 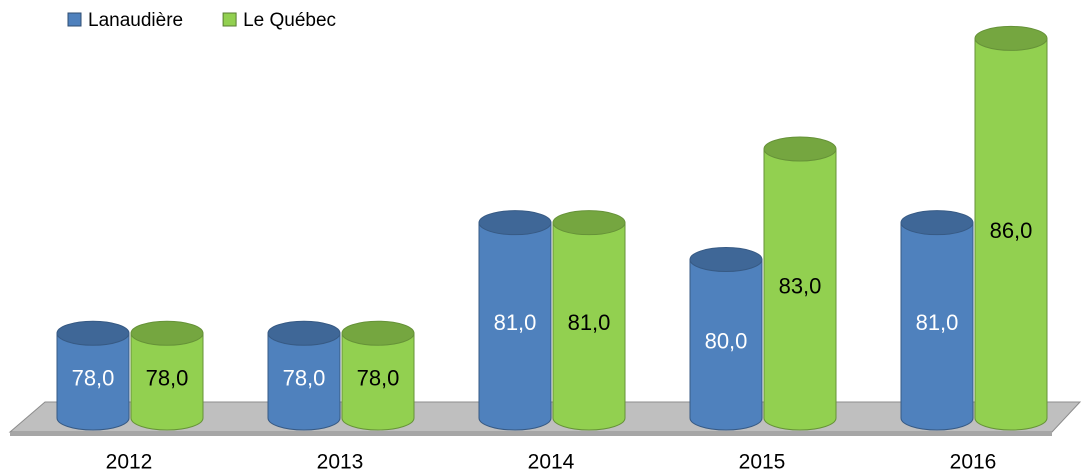 What do you see at coordinates (531, 434) in the screenshot?
I see `floor-edge` at bounding box center [531, 434].